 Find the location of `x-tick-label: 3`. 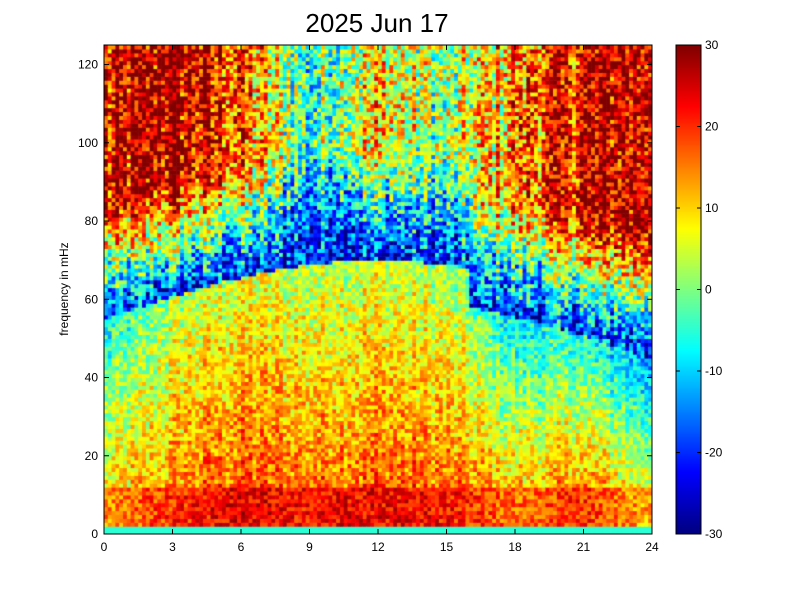

x-tick-label: 3 is located at coordinates (172, 547).